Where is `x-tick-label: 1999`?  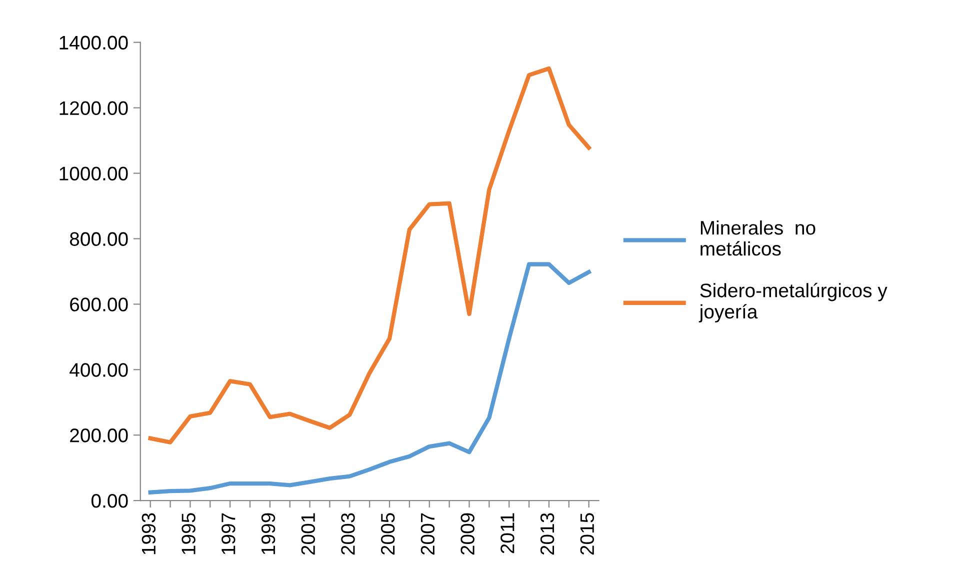
x-tick-label: 1999 is located at coordinates (268, 533).